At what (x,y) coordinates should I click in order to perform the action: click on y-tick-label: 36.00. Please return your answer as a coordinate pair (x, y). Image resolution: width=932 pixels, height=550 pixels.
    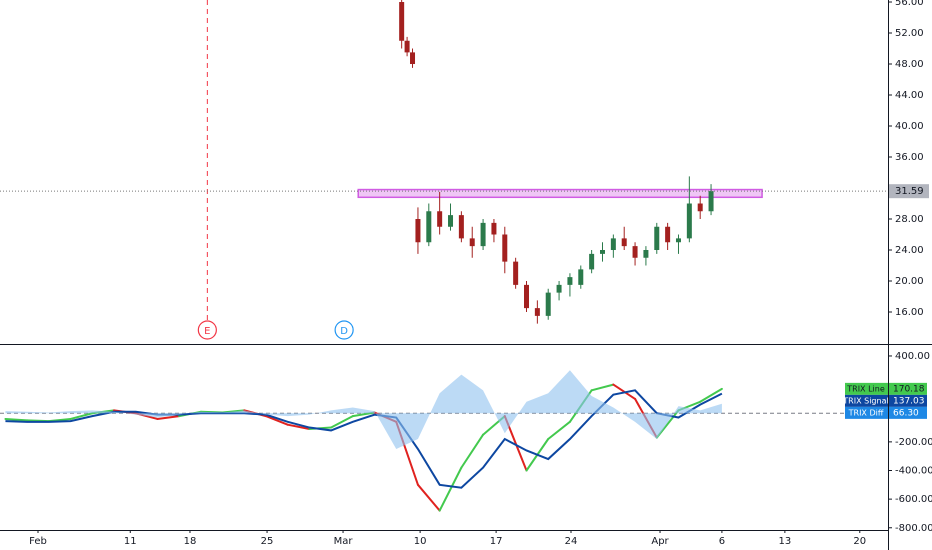
    Looking at the image, I should click on (909, 157).